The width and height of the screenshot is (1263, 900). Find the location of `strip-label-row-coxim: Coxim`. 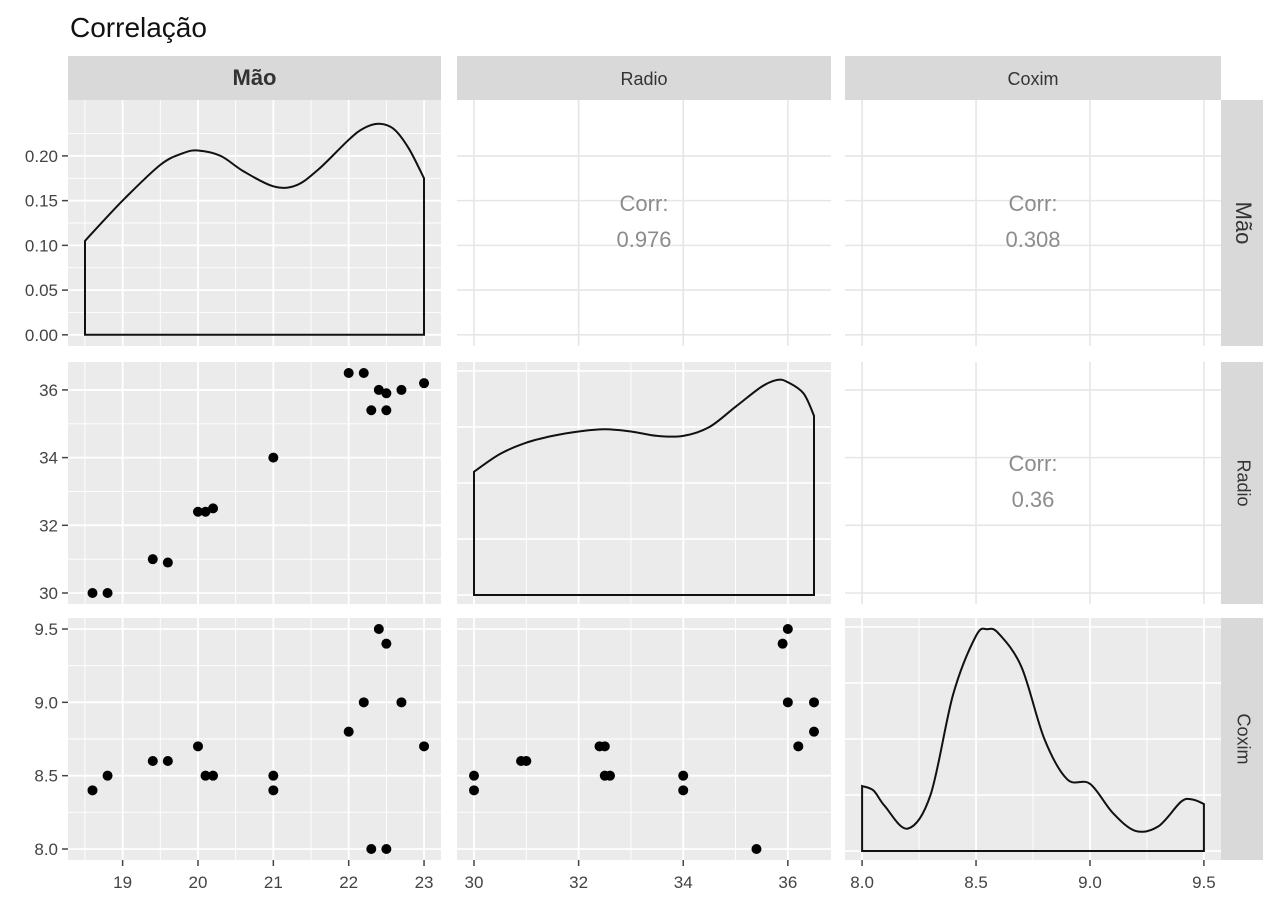

strip-label-row-coxim: Coxim is located at coordinates (1243, 738).